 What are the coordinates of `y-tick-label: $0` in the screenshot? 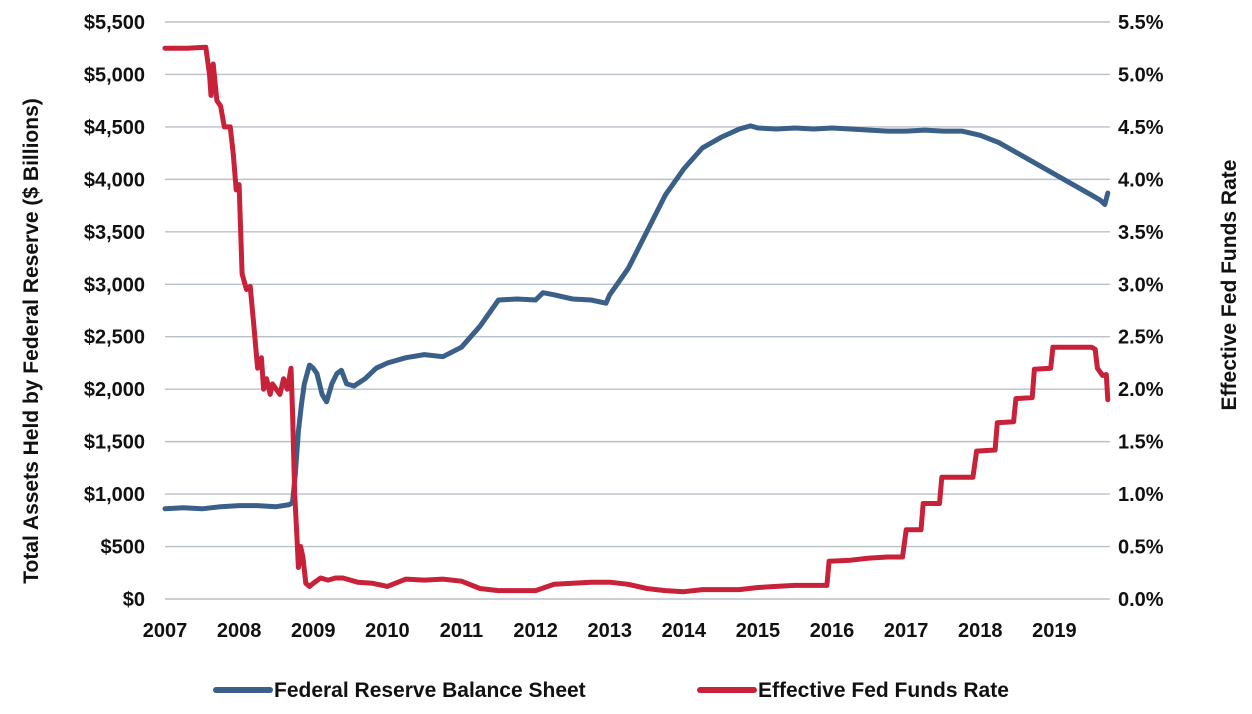 It's located at (134, 600).